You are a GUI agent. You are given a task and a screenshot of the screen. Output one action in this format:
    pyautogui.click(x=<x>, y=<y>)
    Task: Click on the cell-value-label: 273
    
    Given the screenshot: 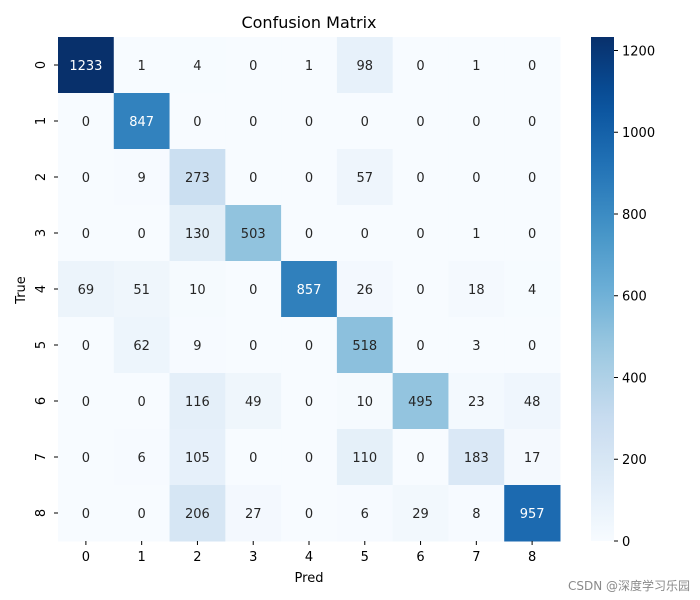 What is the action you would take?
    pyautogui.click(x=197, y=178)
    